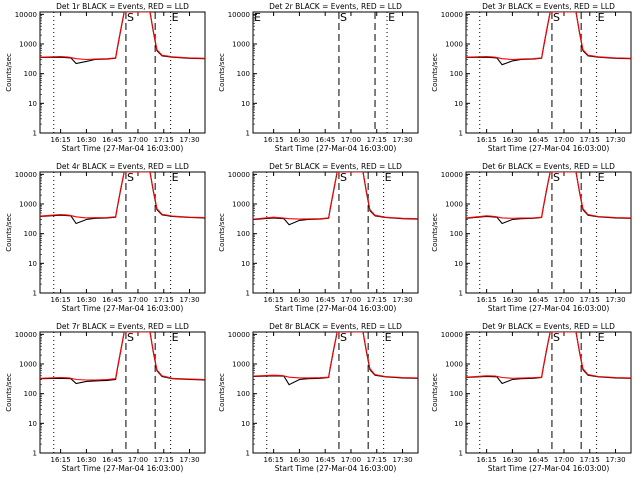 Image resolution: width=640 pixels, height=480 pixels. I want to click on panel-title: Det 8r BLACK = Events, RED = LLD, so click(335, 326).